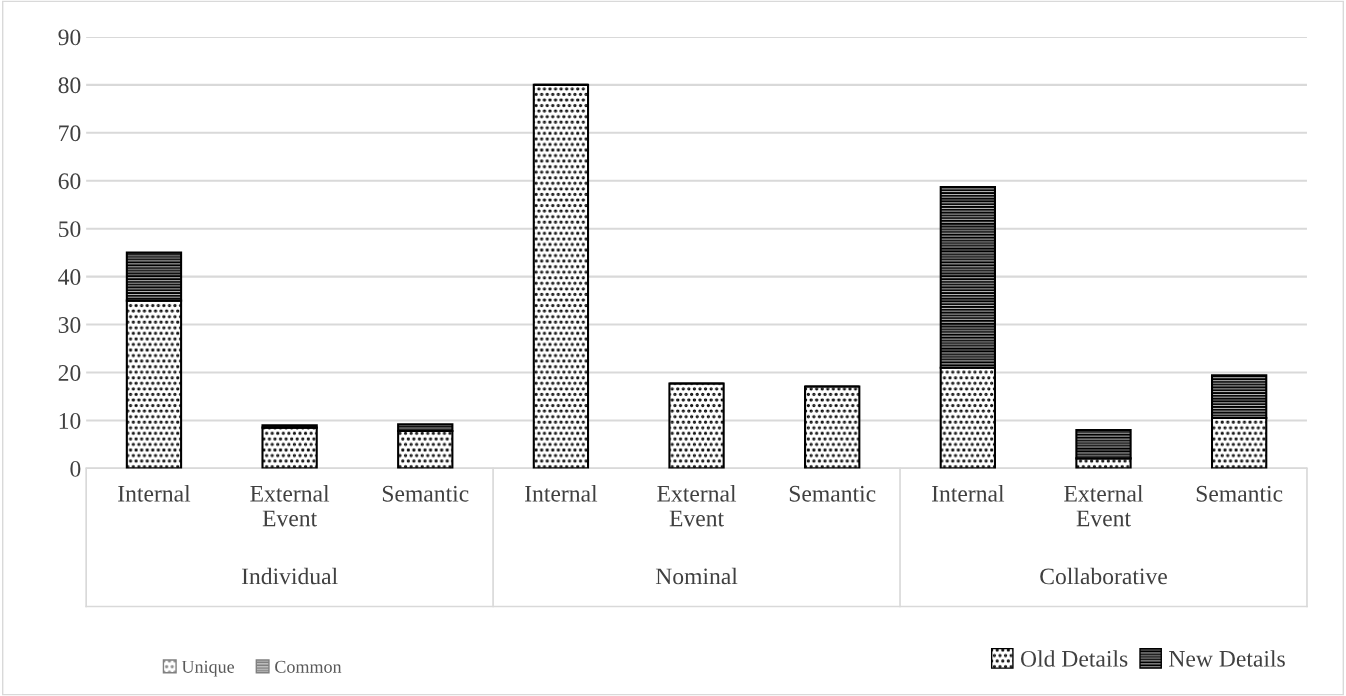 This screenshot has height=696, width=1346. Describe the element at coordinates (69, 37) in the screenshot. I see `y-tick-label: 90` at that location.